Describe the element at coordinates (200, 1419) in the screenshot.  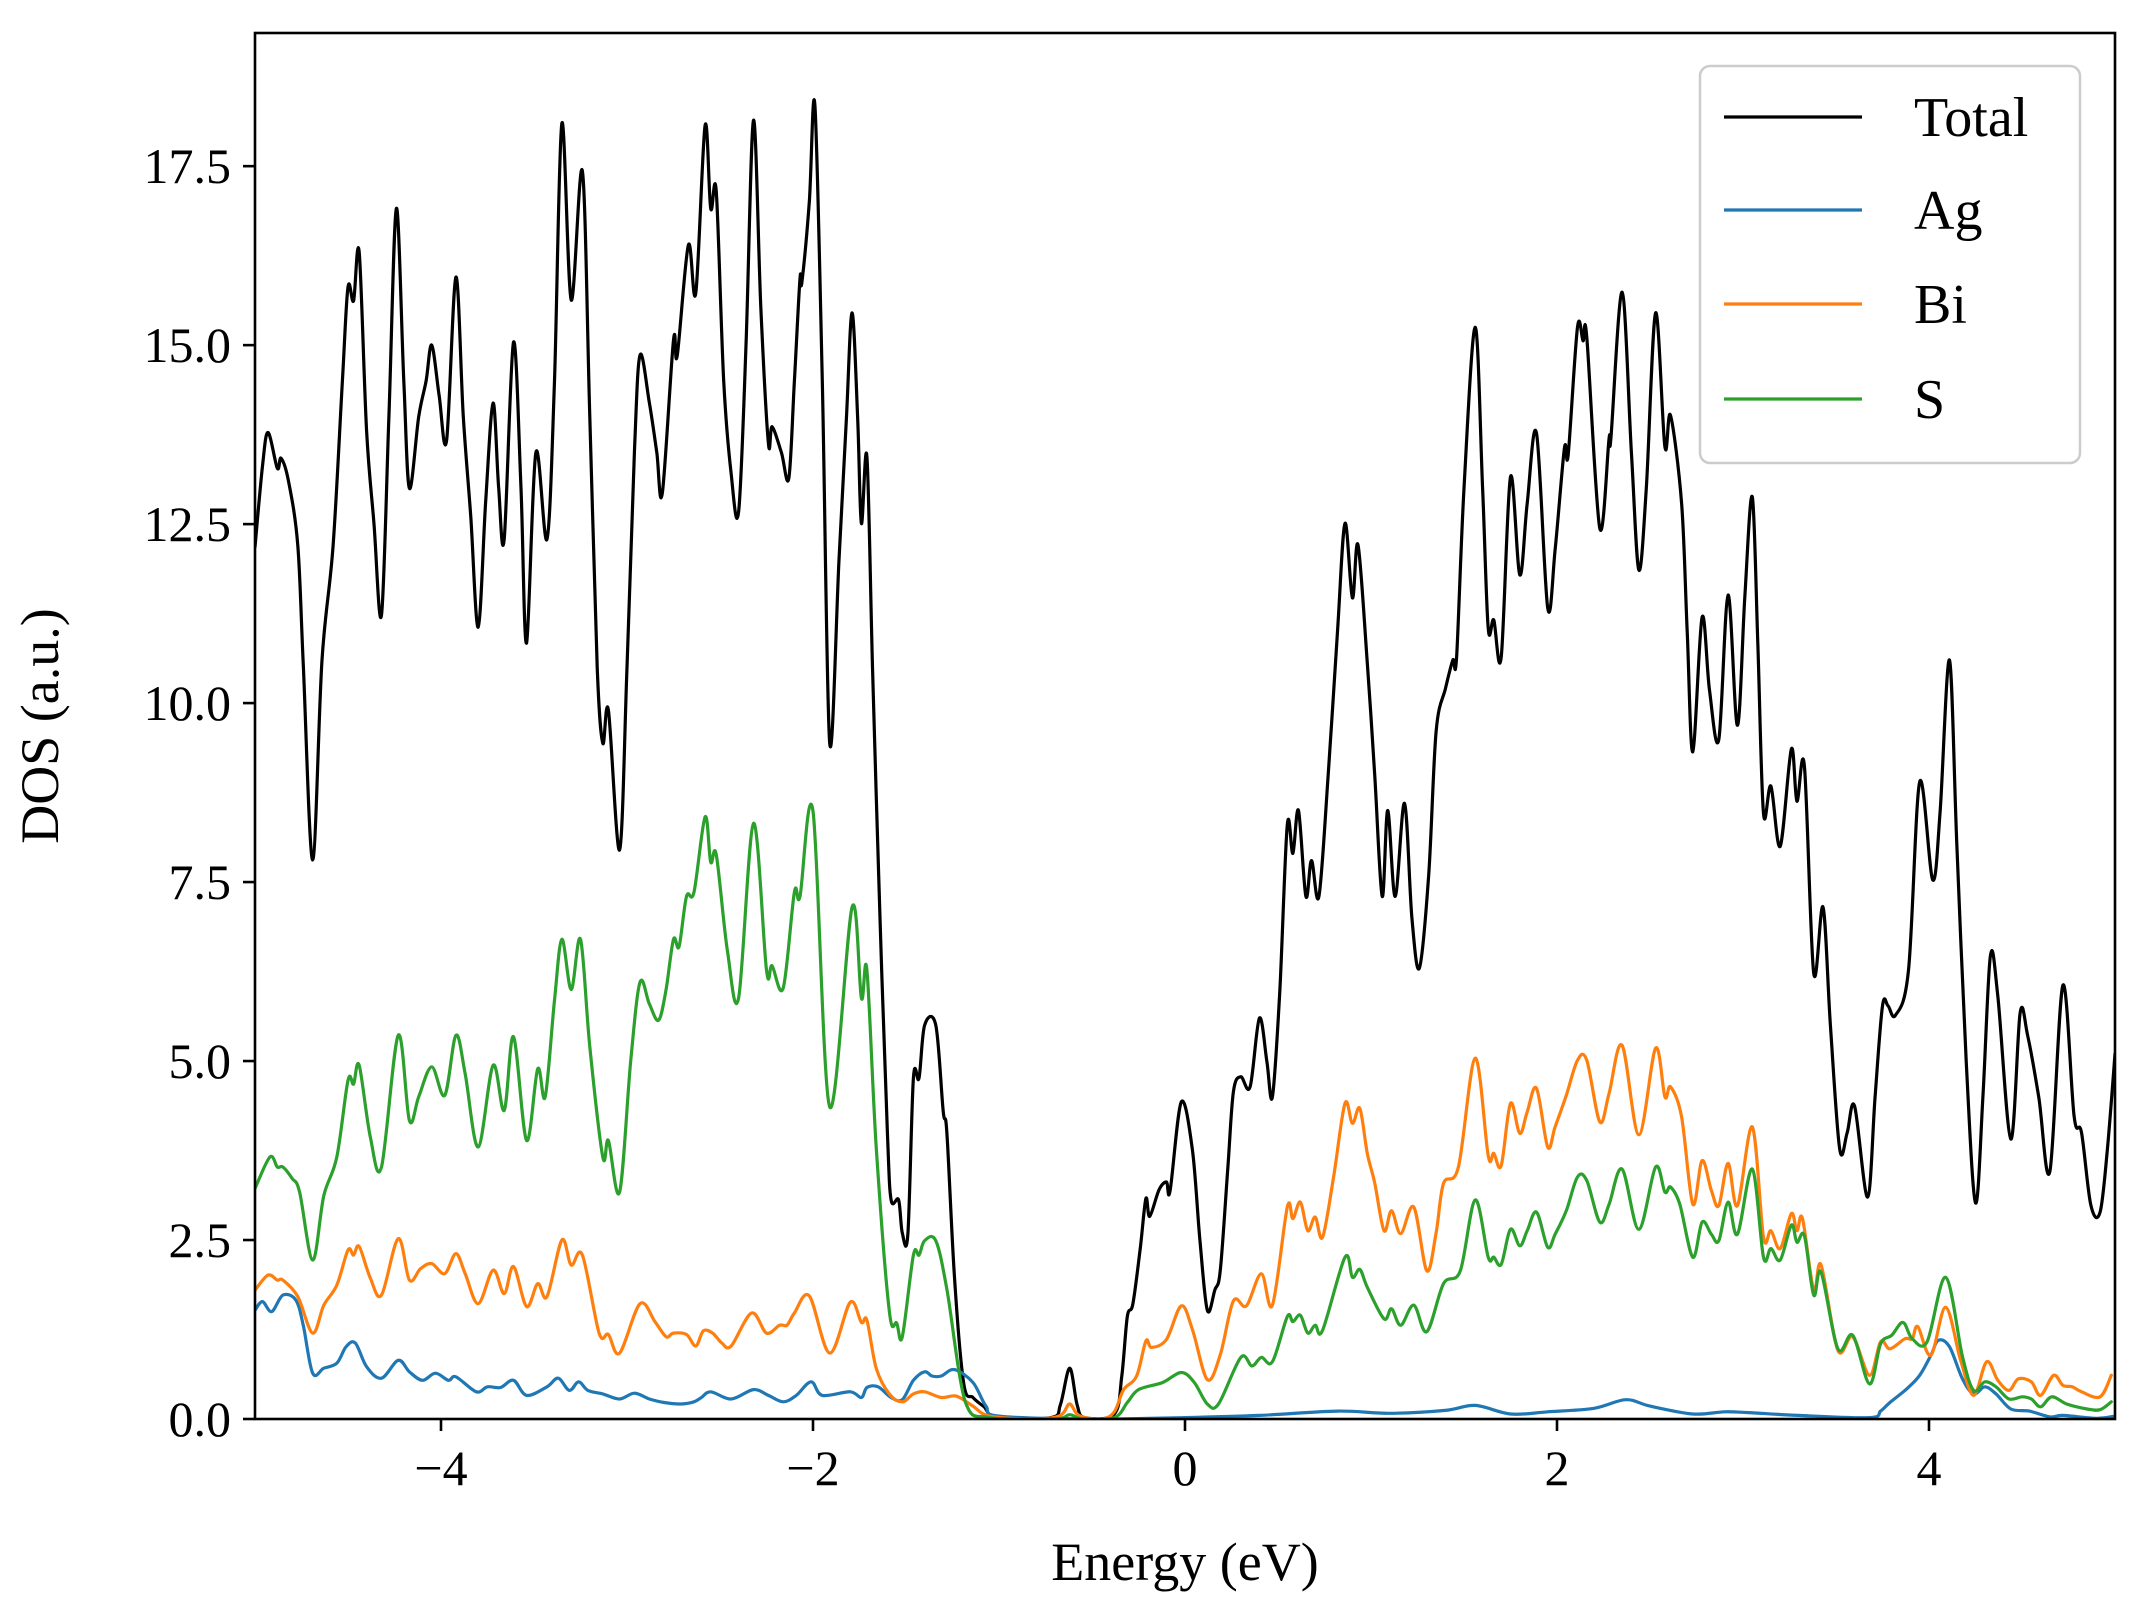
I see `y-tick-label: 0.0` at that location.